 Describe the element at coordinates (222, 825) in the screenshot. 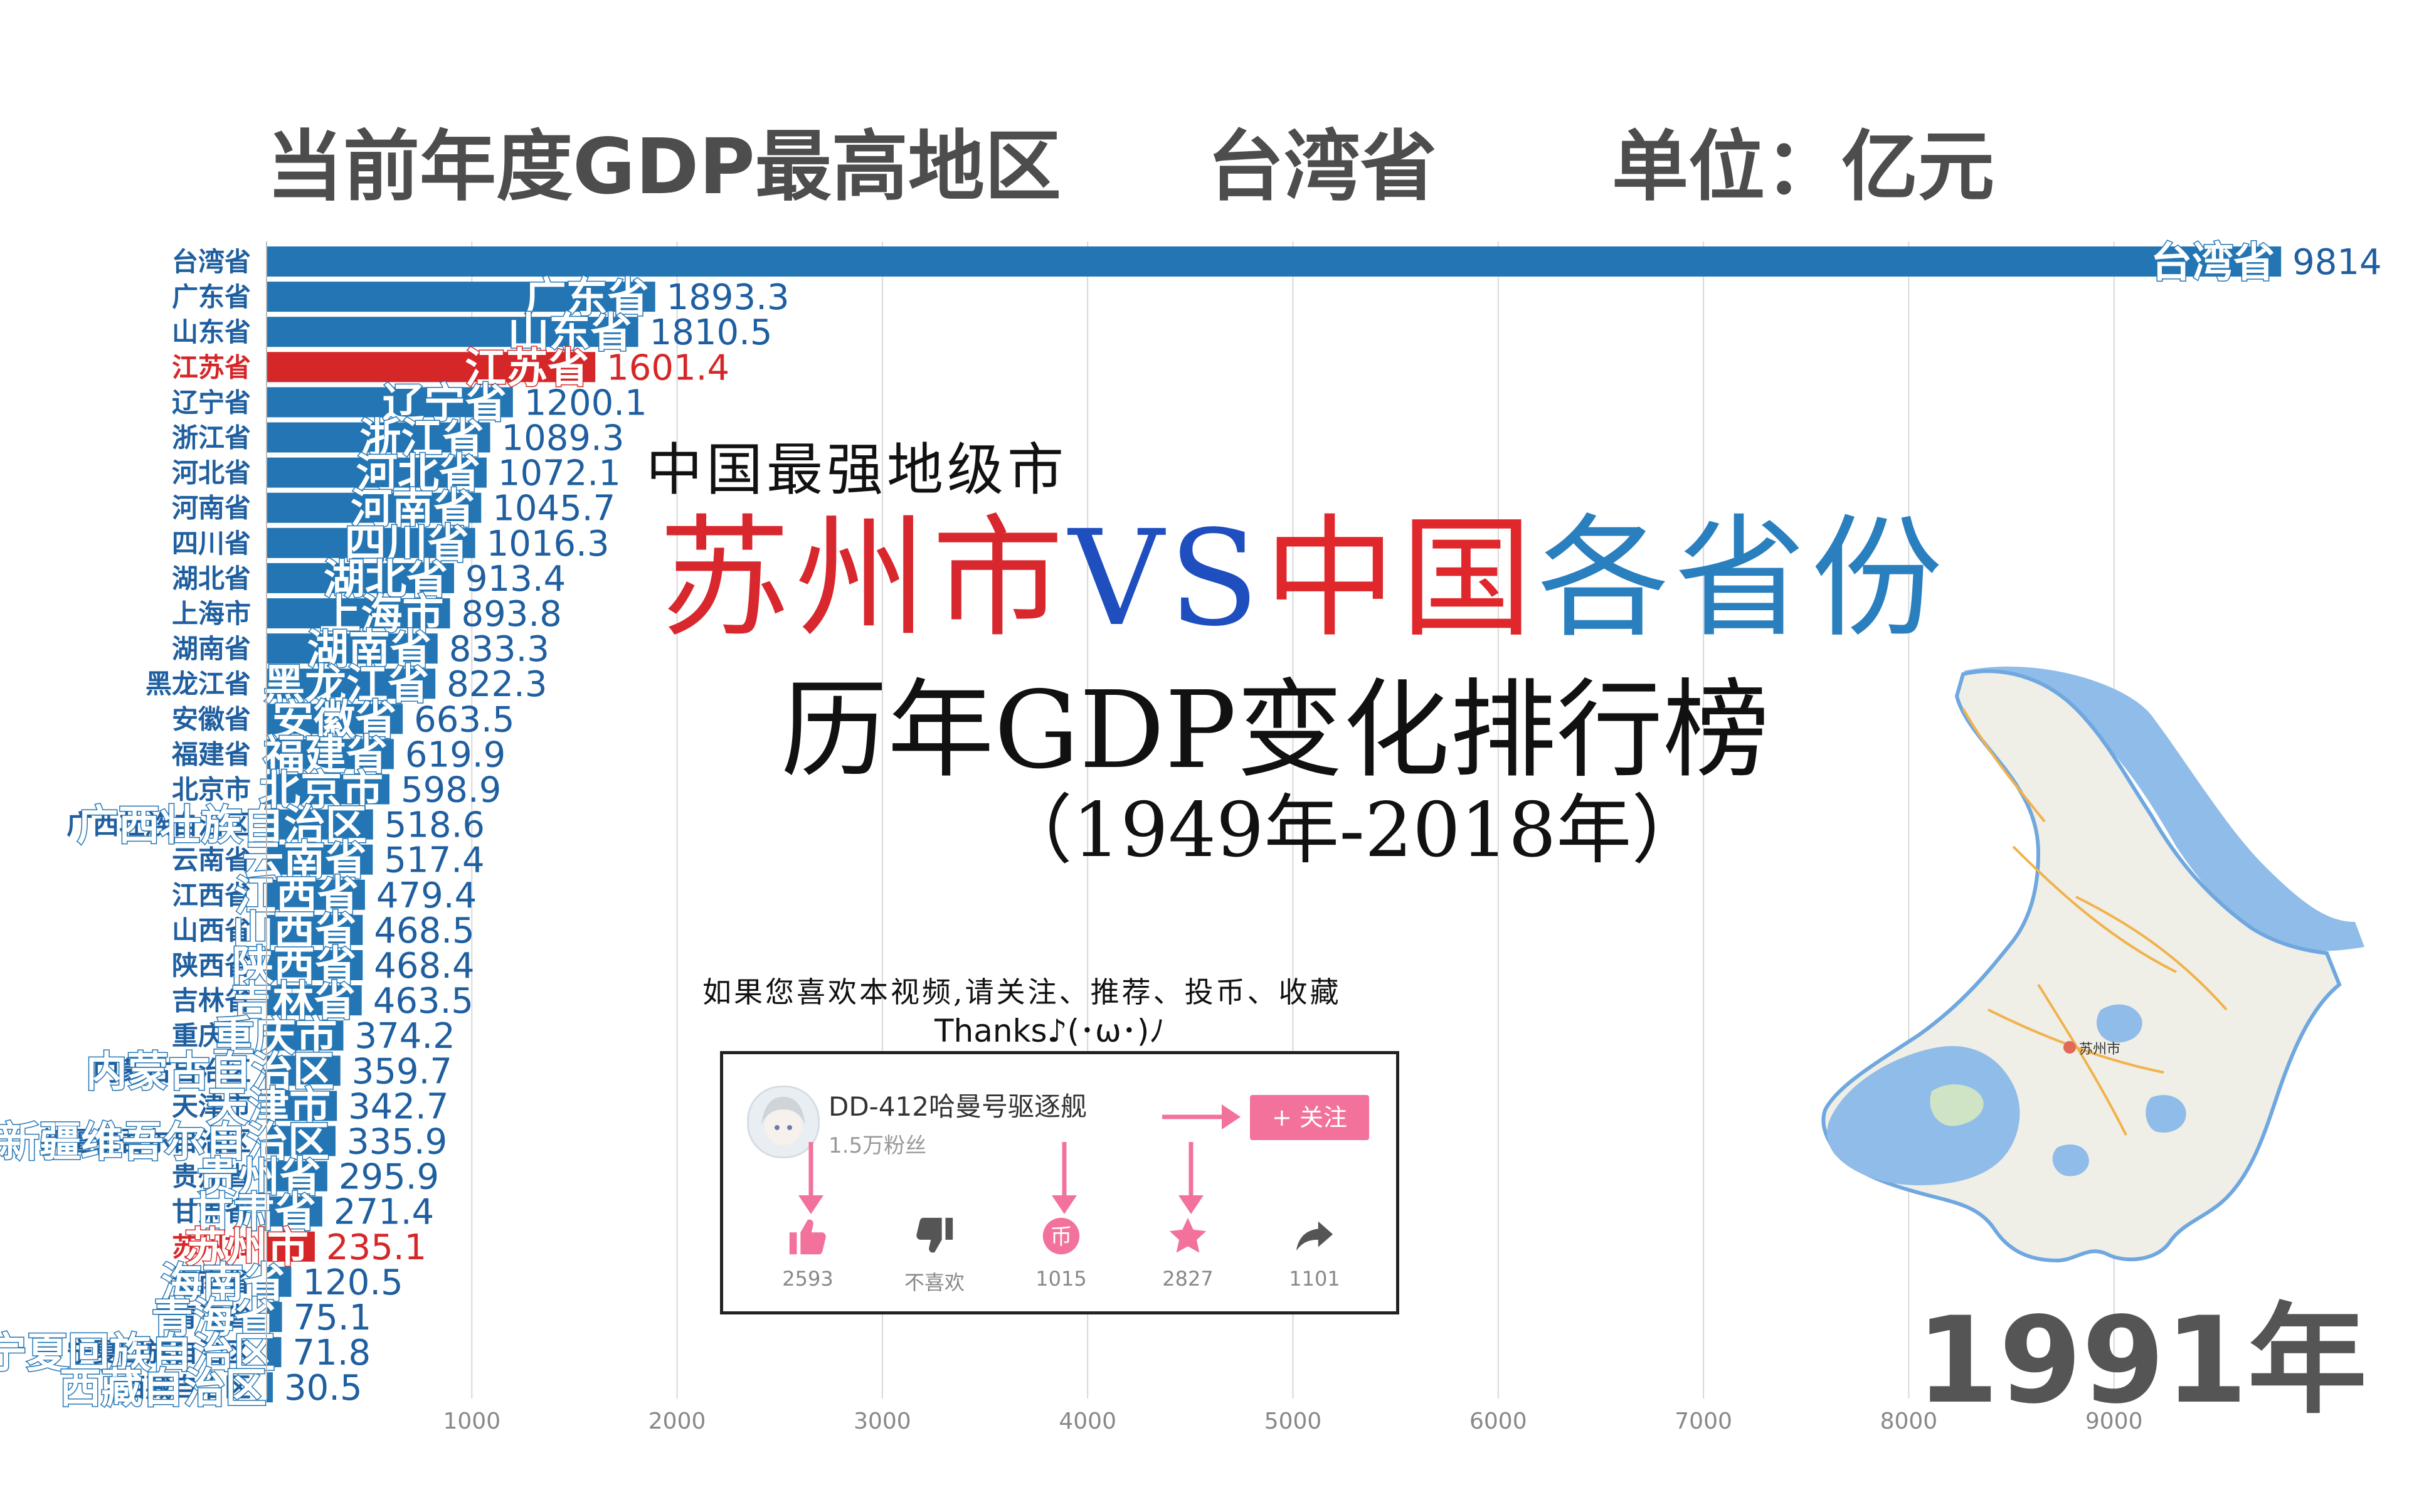

I see `bar-name-label: 广西壮族自治区` at that location.